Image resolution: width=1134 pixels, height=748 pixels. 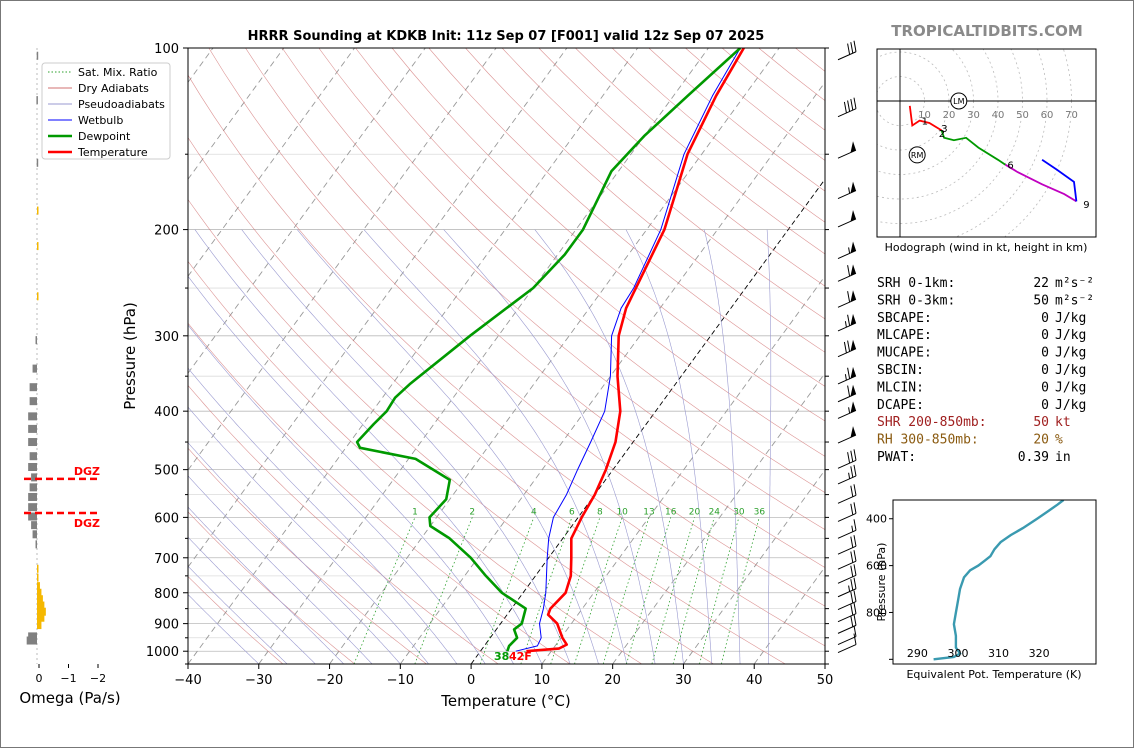 I want to click on hodograph-ring-label: 60, so click(x=1047, y=115).